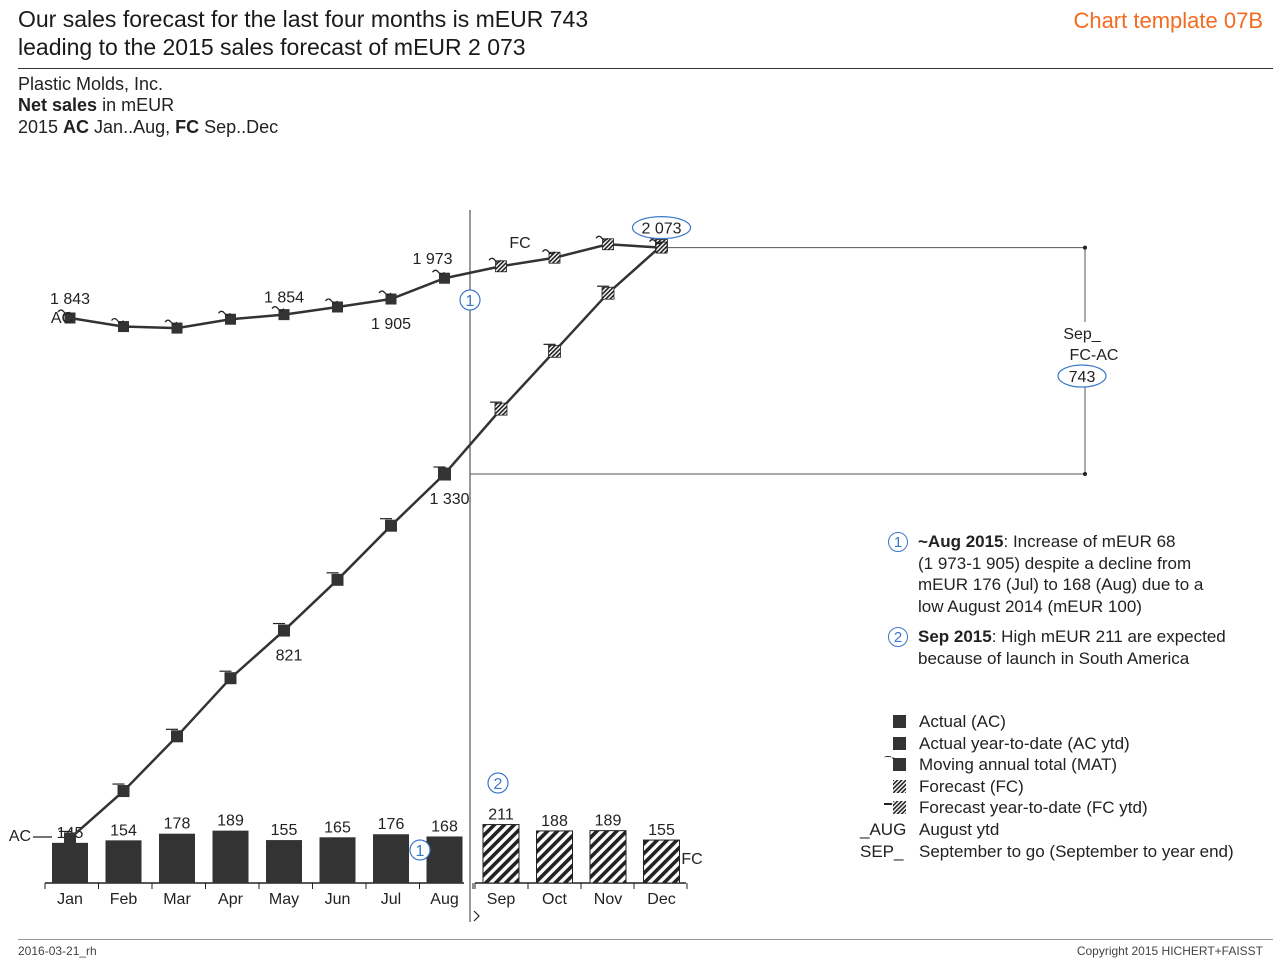 The width and height of the screenshot is (1280, 960). I want to click on bar-value-nov: 189, so click(608, 821).